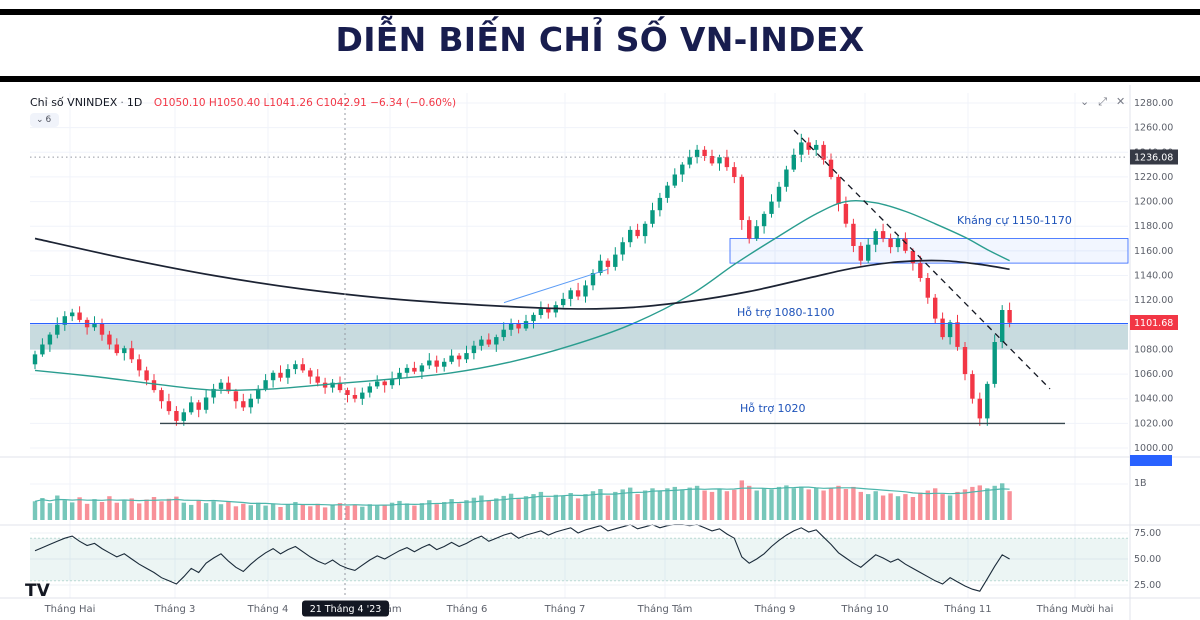 Image resolution: width=1200 pixels, height=620 pixels. Describe the element at coordinates (1151, 460) in the screenshot. I see `volume-pane-badge` at that location.